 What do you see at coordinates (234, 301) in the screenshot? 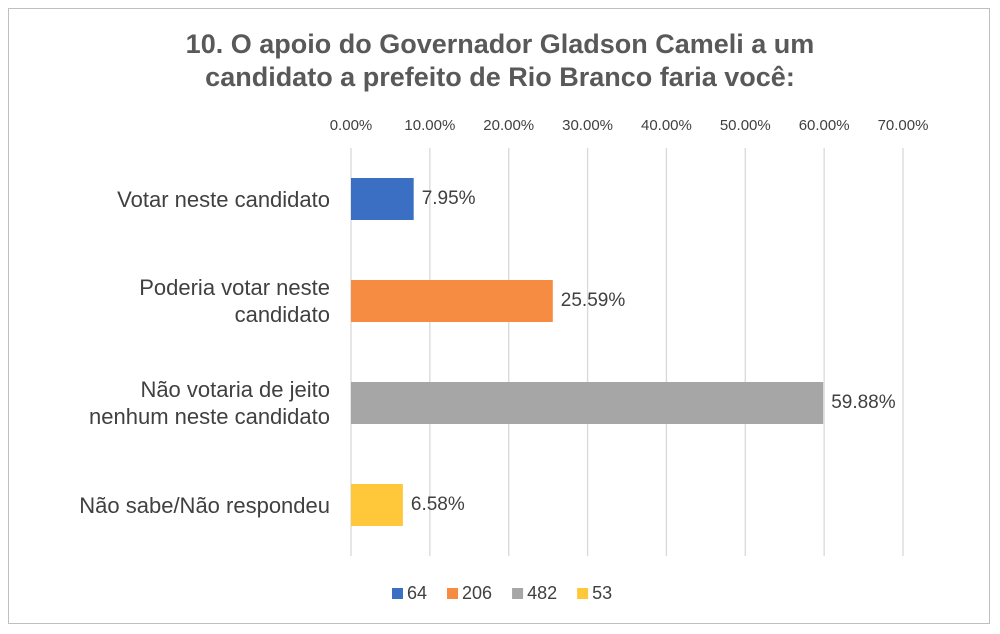
I see `y-tick-label: Poderia votar neste candidato` at bounding box center [234, 301].